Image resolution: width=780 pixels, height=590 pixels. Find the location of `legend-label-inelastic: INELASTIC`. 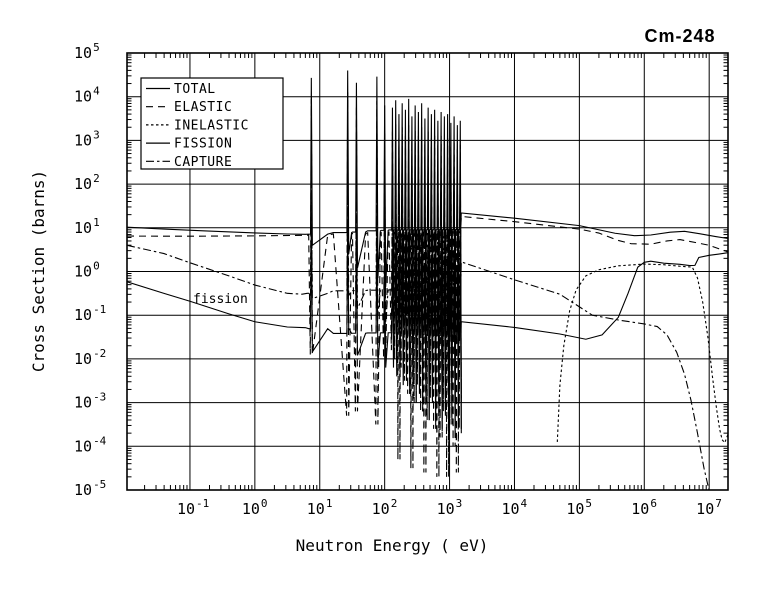

legend-label-inelastic: INELASTIC is located at coordinates (211, 125).